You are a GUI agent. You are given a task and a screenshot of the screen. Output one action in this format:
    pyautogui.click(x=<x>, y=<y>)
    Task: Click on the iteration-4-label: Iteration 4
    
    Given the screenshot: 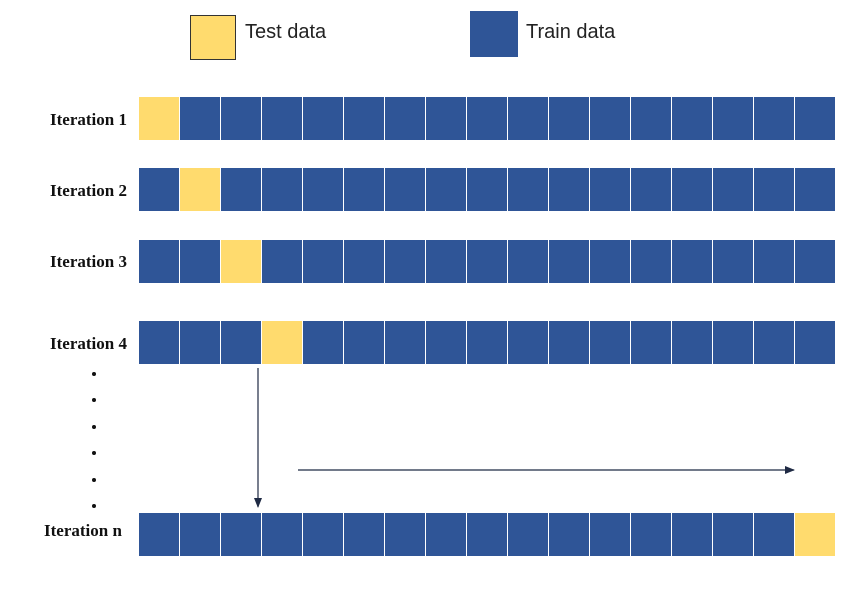 What is the action you would take?
    pyautogui.click(x=88, y=343)
    